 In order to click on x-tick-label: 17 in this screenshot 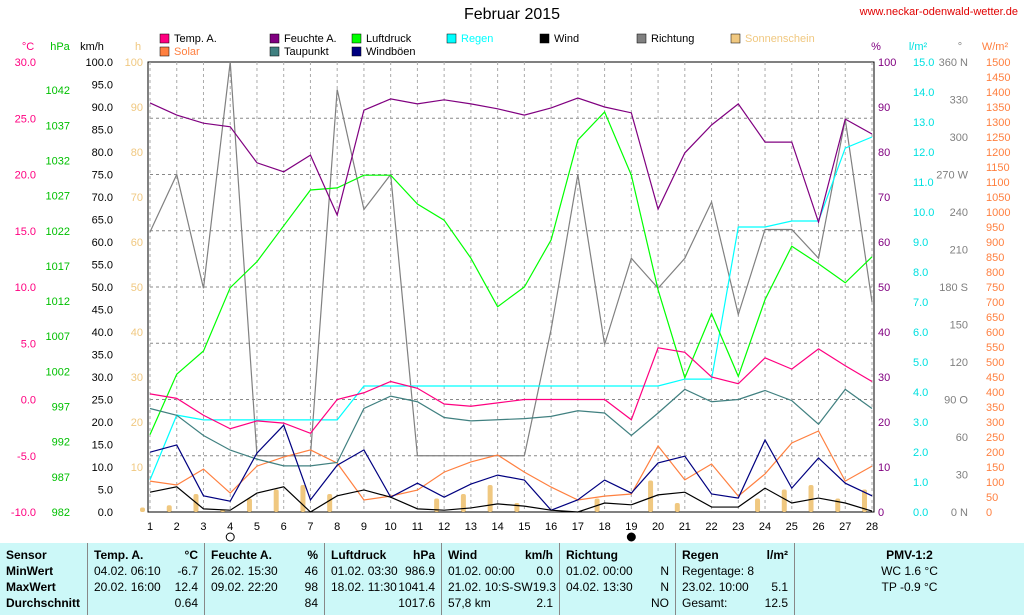, I will do `click(578, 527)`.